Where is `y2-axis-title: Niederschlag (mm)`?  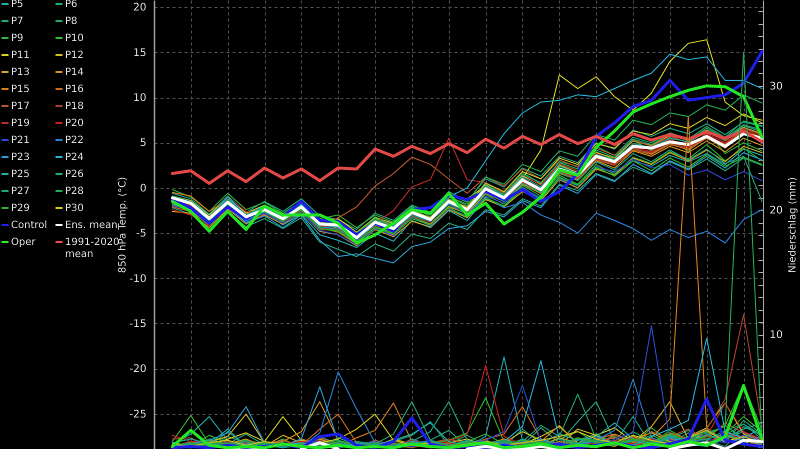 y2-axis-title: Niederschlag (mm) is located at coordinates (793, 225).